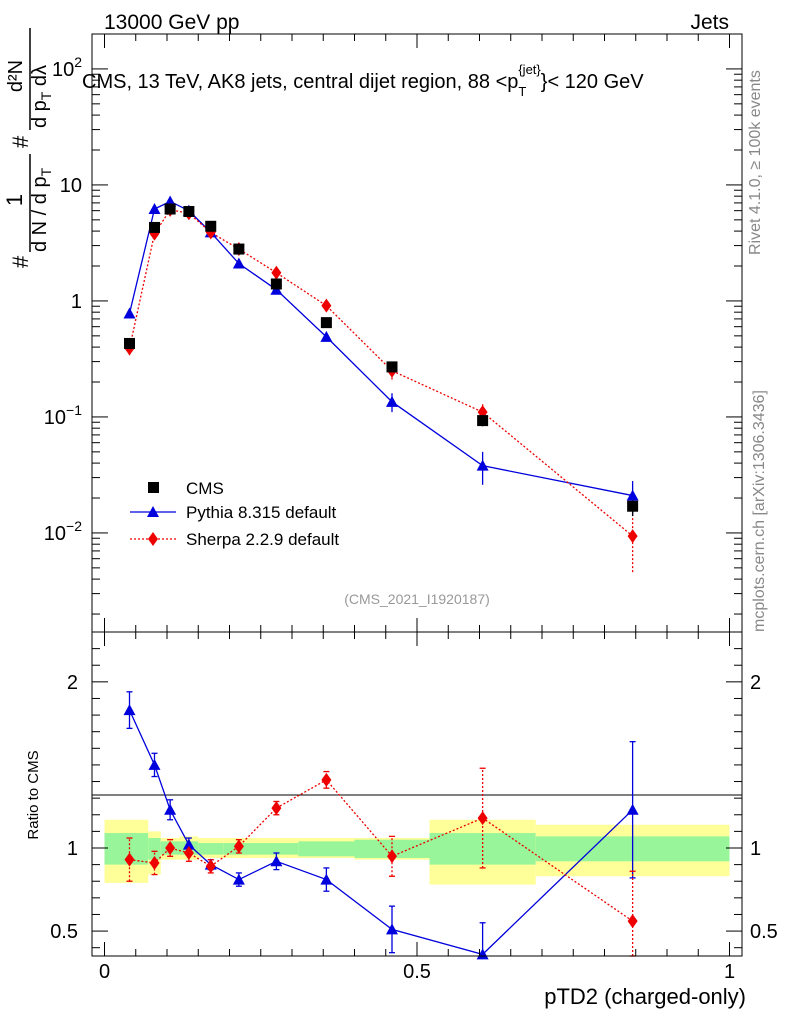 The width and height of the screenshot is (786, 1024). What do you see at coordinates (33, 794) in the screenshot?
I see `ratio-ylabel: Ratio to CMS` at bounding box center [33, 794].